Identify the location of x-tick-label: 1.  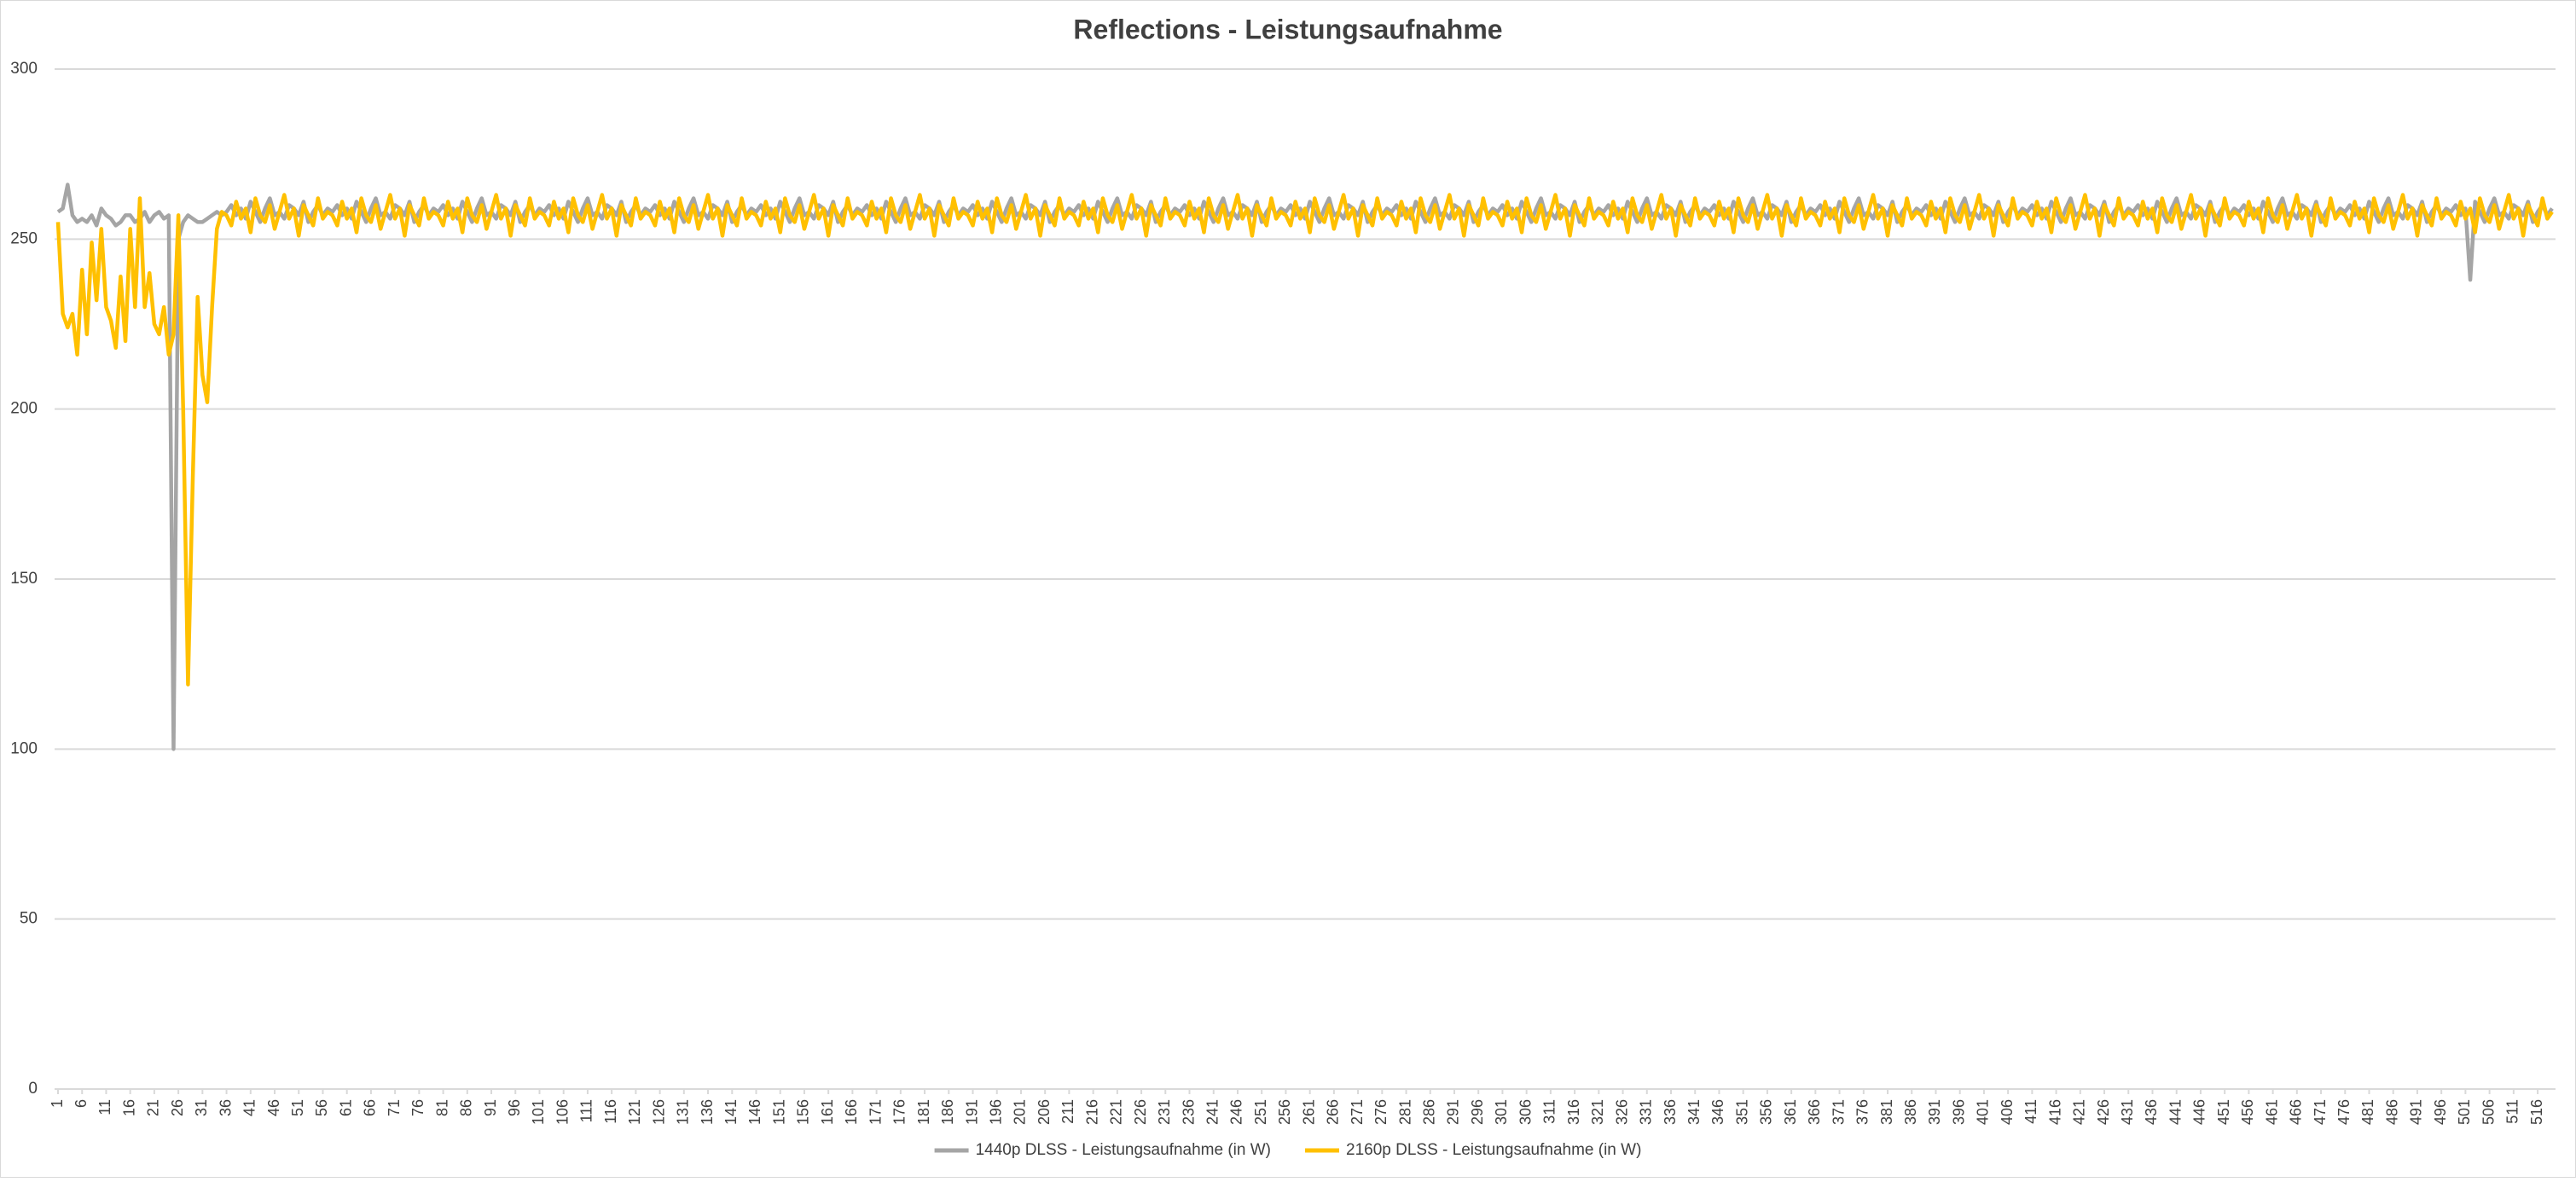
(57, 1103).